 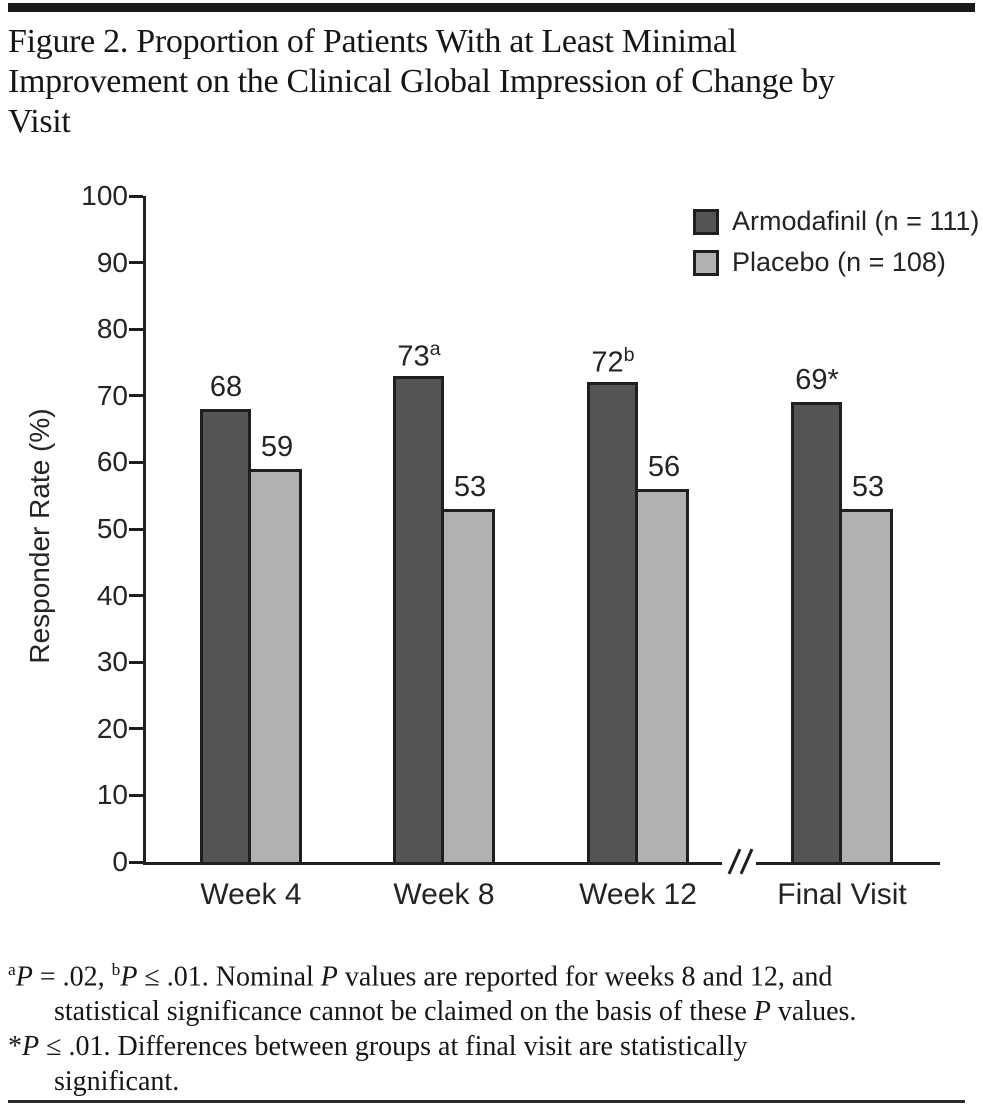 What do you see at coordinates (112, 795) in the screenshot?
I see `y-tick-label: 10` at bounding box center [112, 795].